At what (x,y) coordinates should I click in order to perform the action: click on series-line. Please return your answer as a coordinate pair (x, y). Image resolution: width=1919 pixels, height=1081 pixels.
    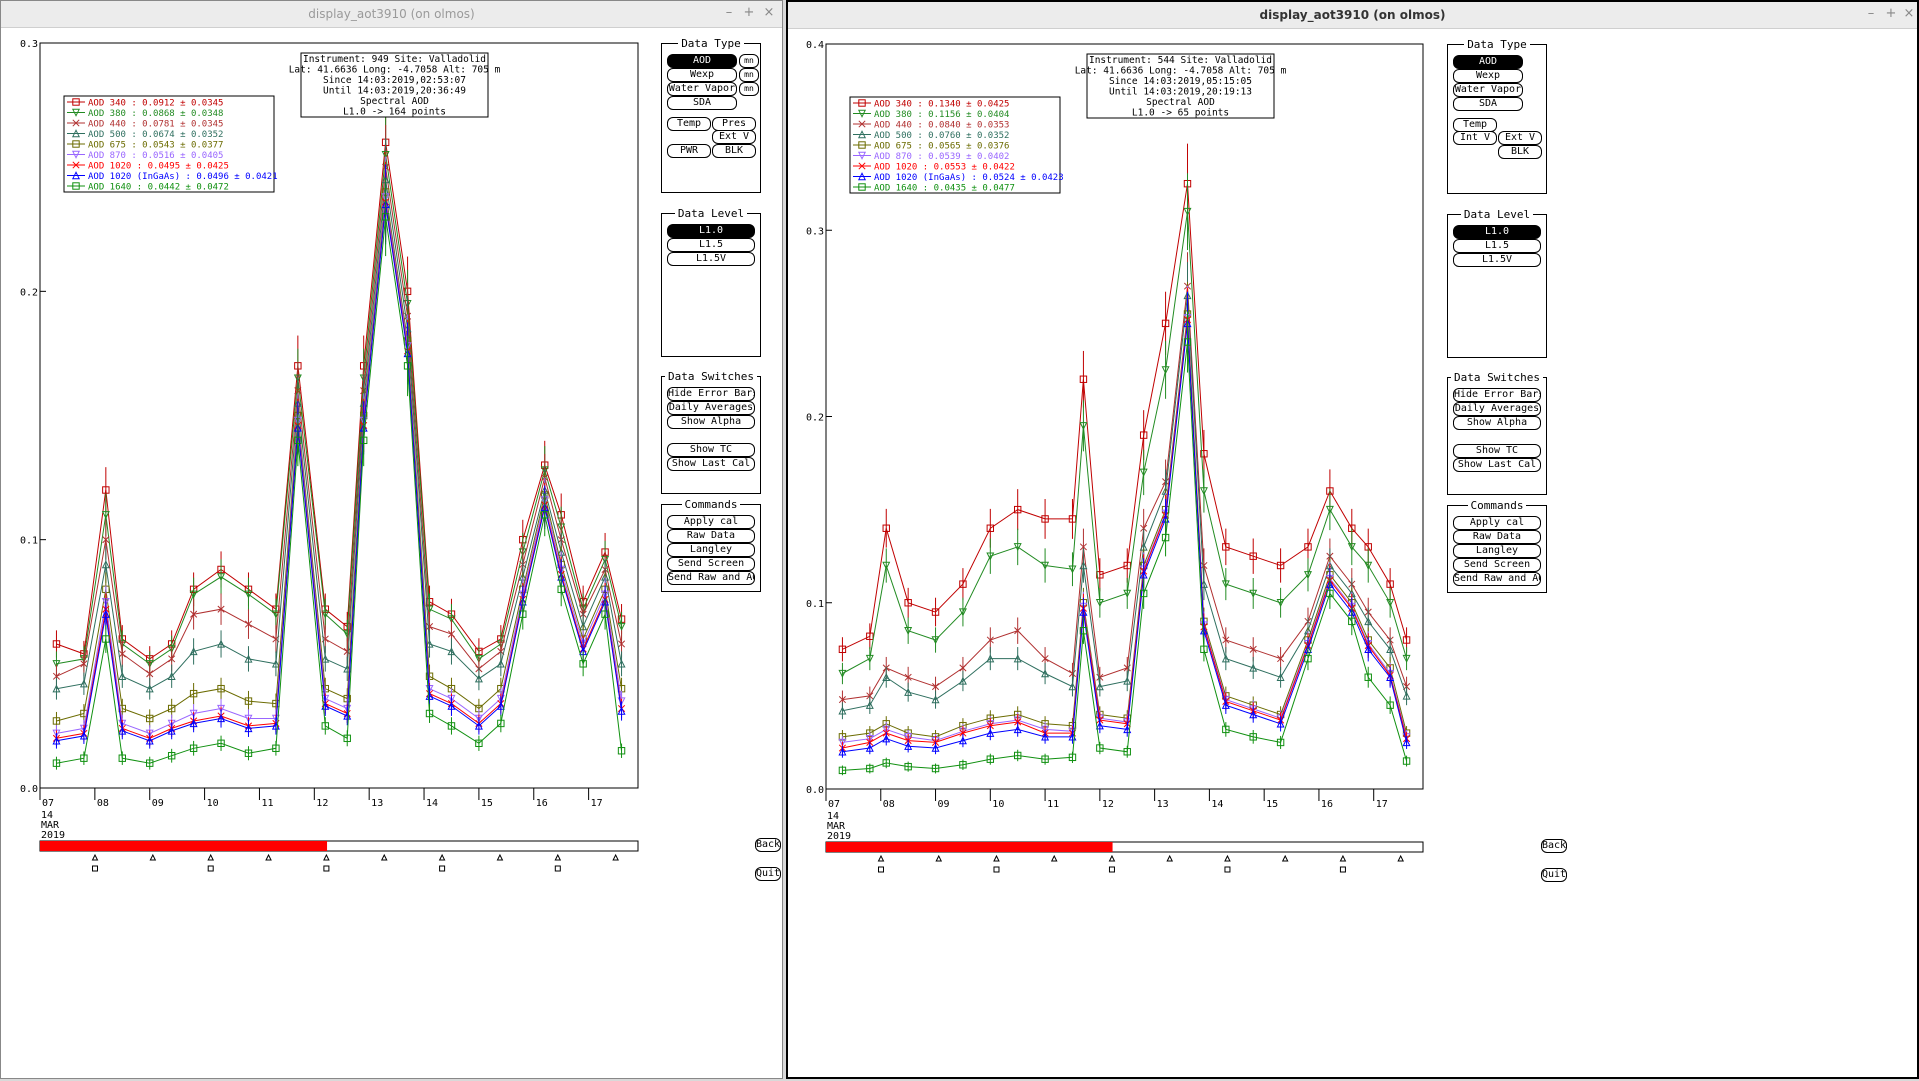
    Looking at the image, I should click on (339, 473).